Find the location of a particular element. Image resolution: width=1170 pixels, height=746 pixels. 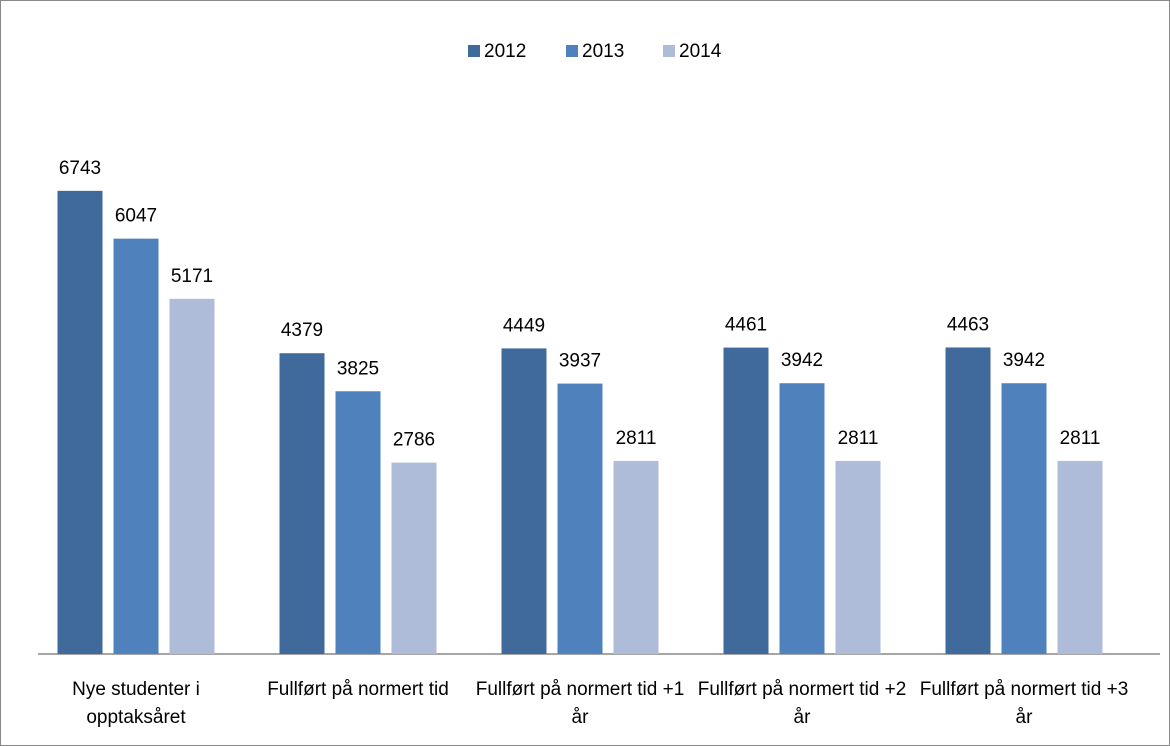

x-tick-label: Fullført på normert tid +3 år is located at coordinates (1024, 703).